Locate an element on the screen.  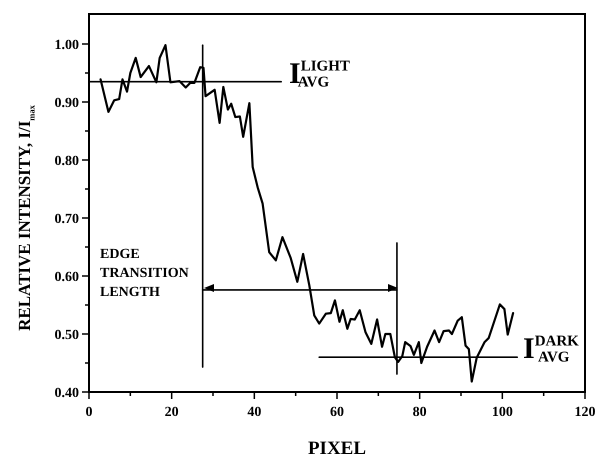
x-axis-title: PIXEL is located at coordinates (337, 448).